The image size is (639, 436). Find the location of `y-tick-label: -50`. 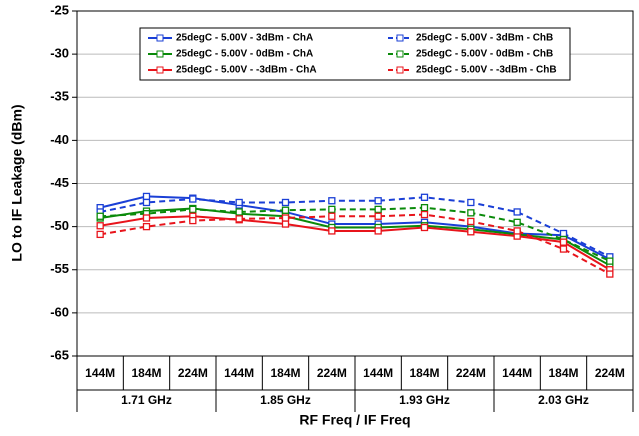

y-tick-label: -50 is located at coordinates (59, 225).